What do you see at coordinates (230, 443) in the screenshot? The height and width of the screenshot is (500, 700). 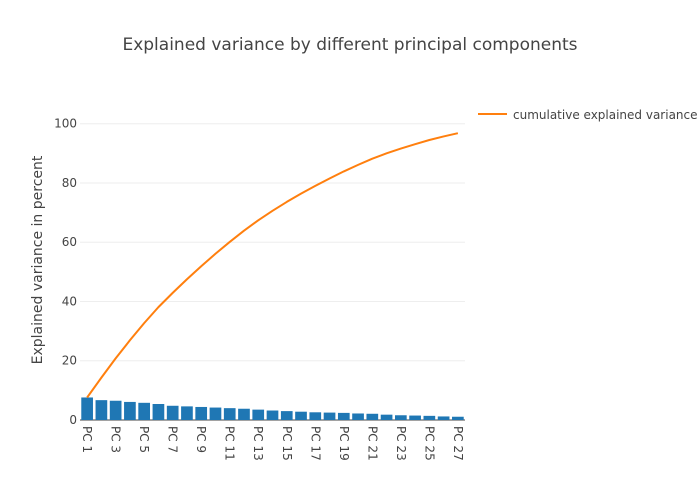 I see `x-tick-label: PC 11` at bounding box center [230, 443].